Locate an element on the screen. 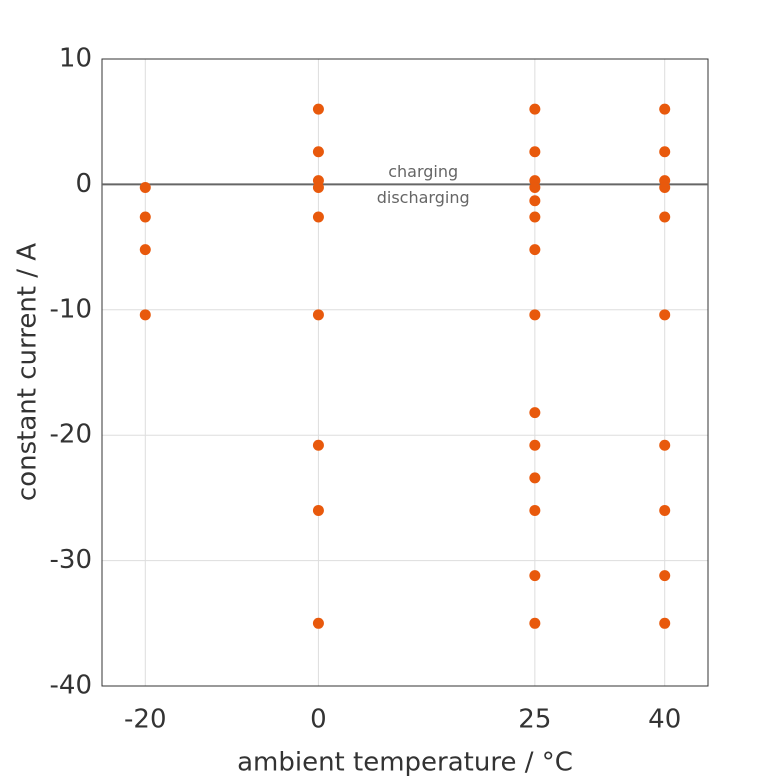  x-tick-label: -20 is located at coordinates (145, 720).